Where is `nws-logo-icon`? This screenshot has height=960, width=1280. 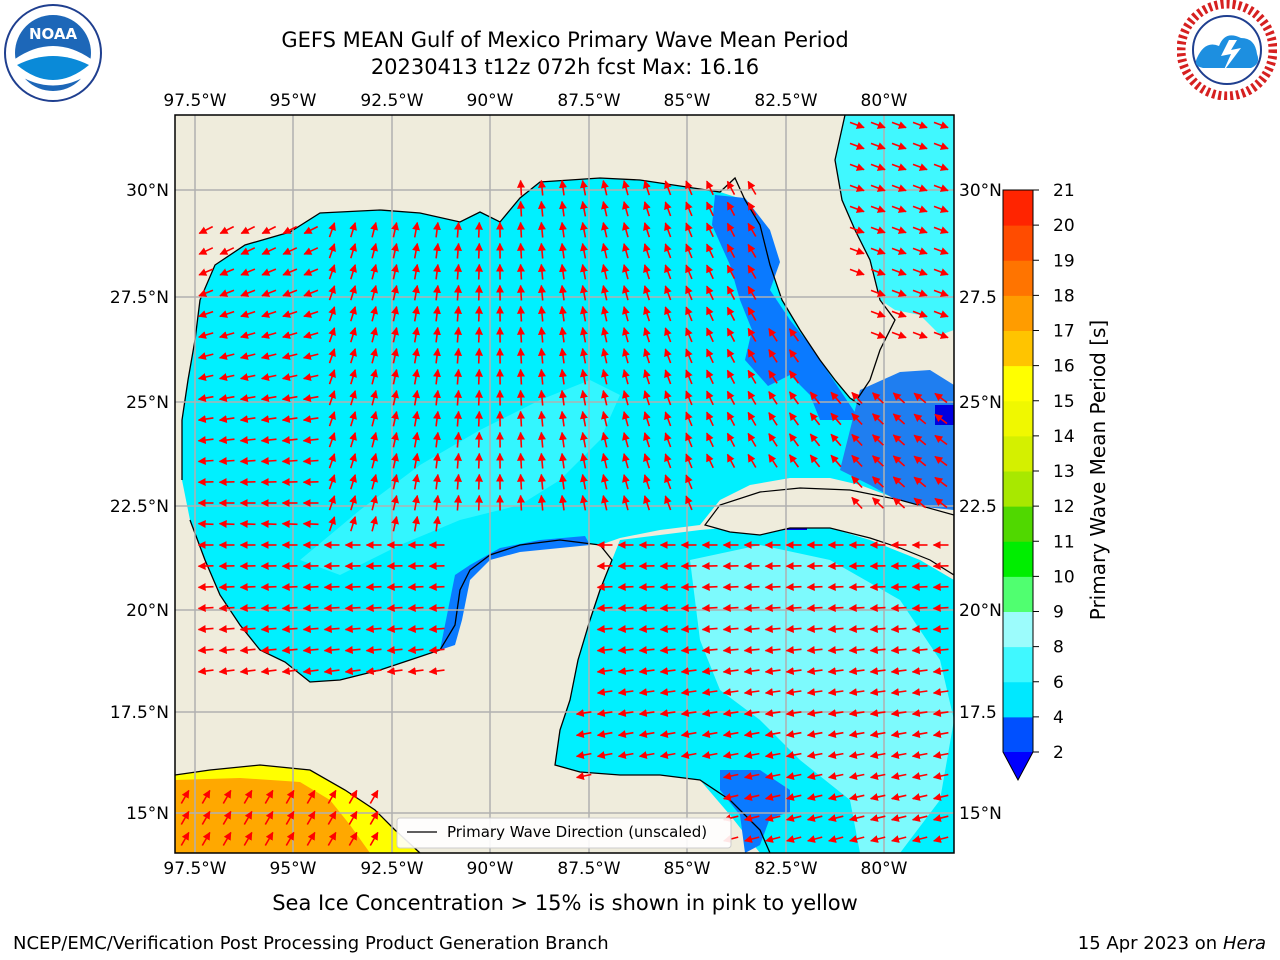 nws-logo-icon is located at coordinates (1227, 50).